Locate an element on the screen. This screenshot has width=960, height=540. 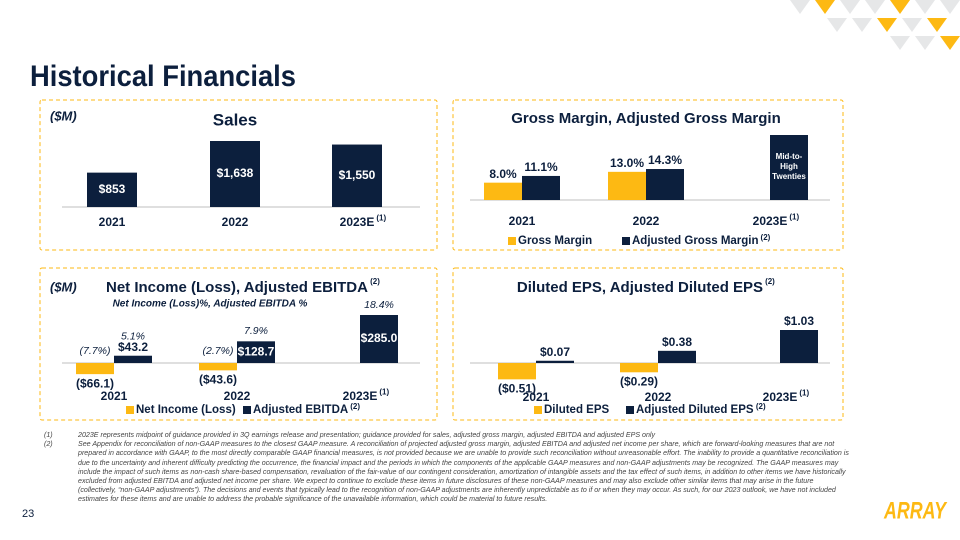
percent-label: 5.1% is located at coordinates (133, 337).